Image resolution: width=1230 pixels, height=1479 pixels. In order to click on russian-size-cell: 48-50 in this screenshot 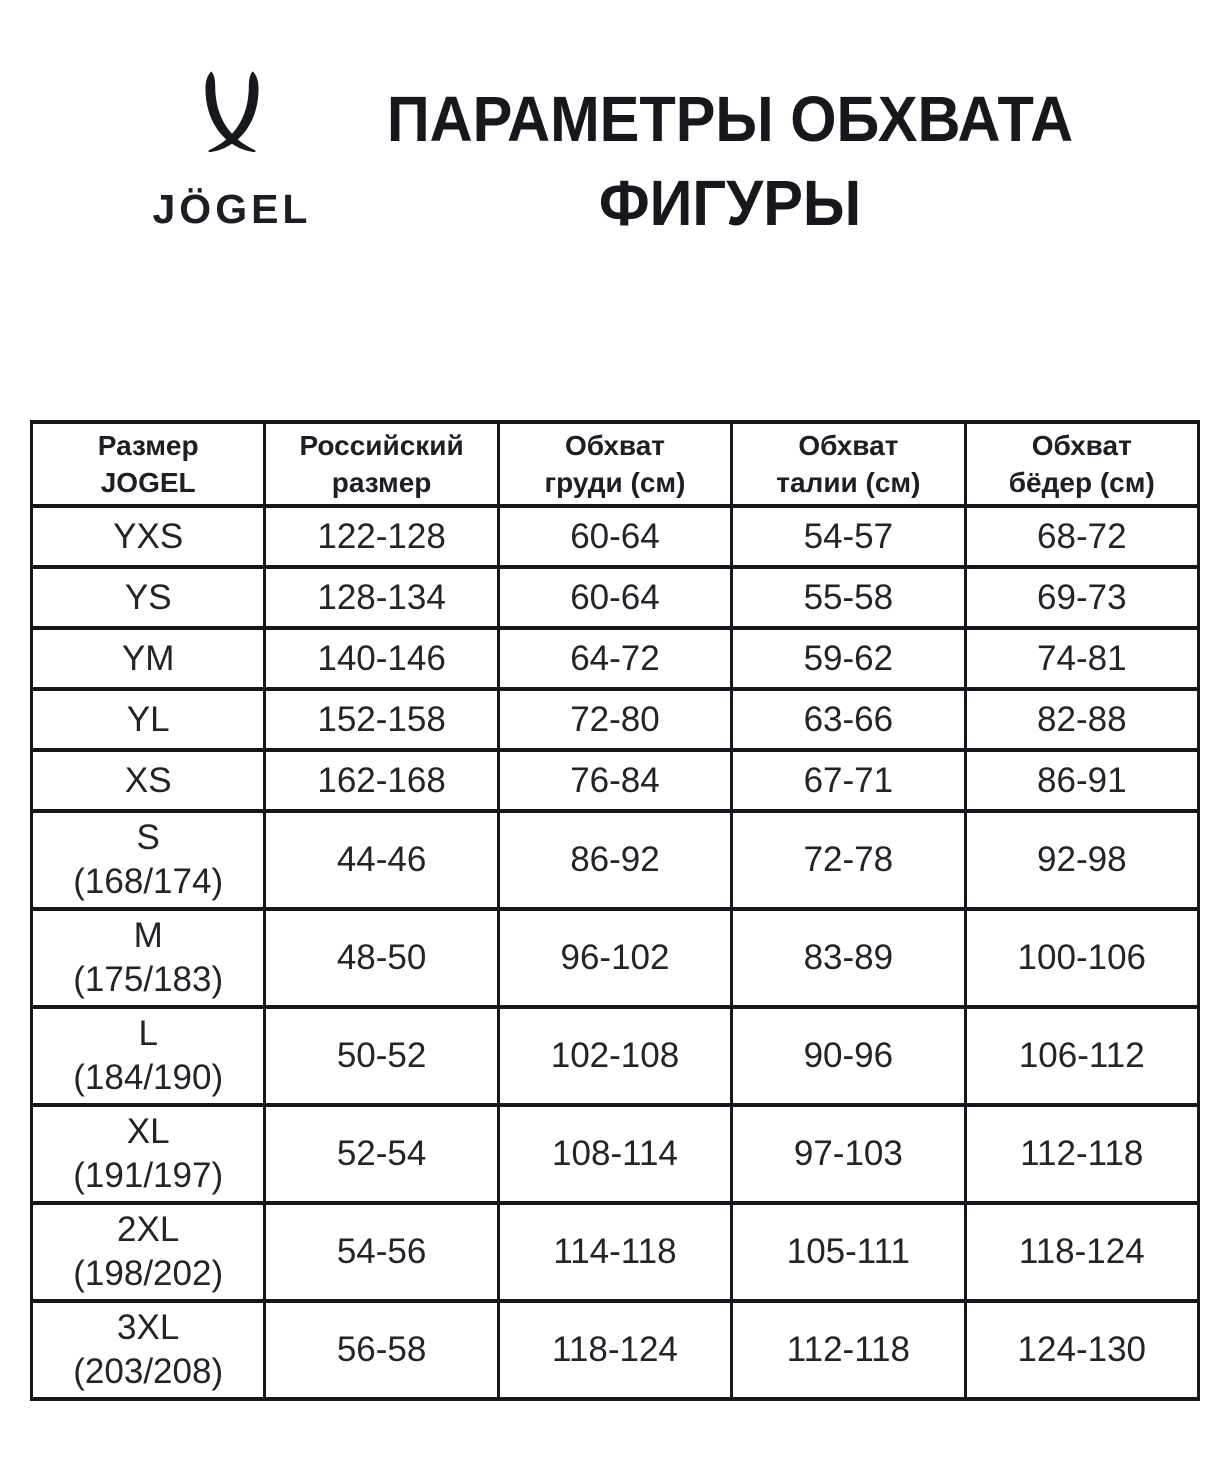, I will do `click(381, 958)`.